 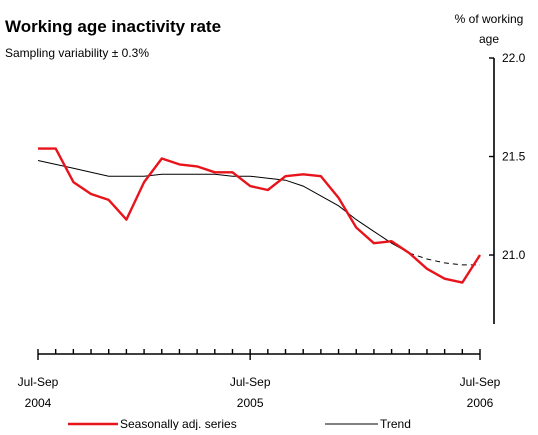 I want to click on x-tick-label: 2006, so click(x=480, y=403).